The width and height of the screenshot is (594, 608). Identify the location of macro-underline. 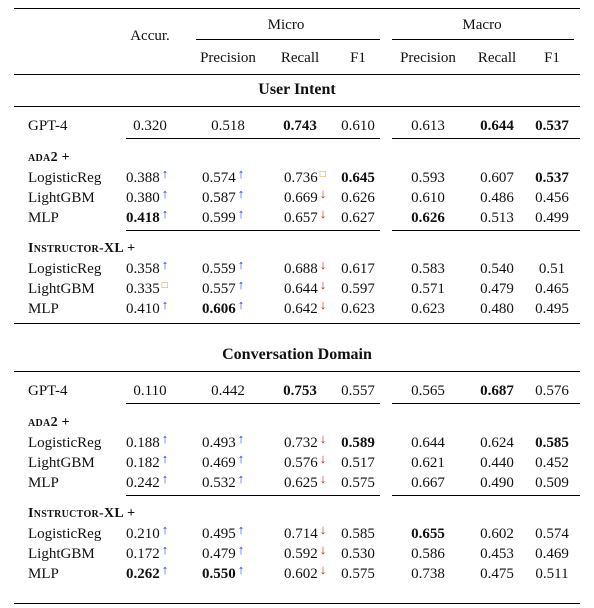
(483, 39).